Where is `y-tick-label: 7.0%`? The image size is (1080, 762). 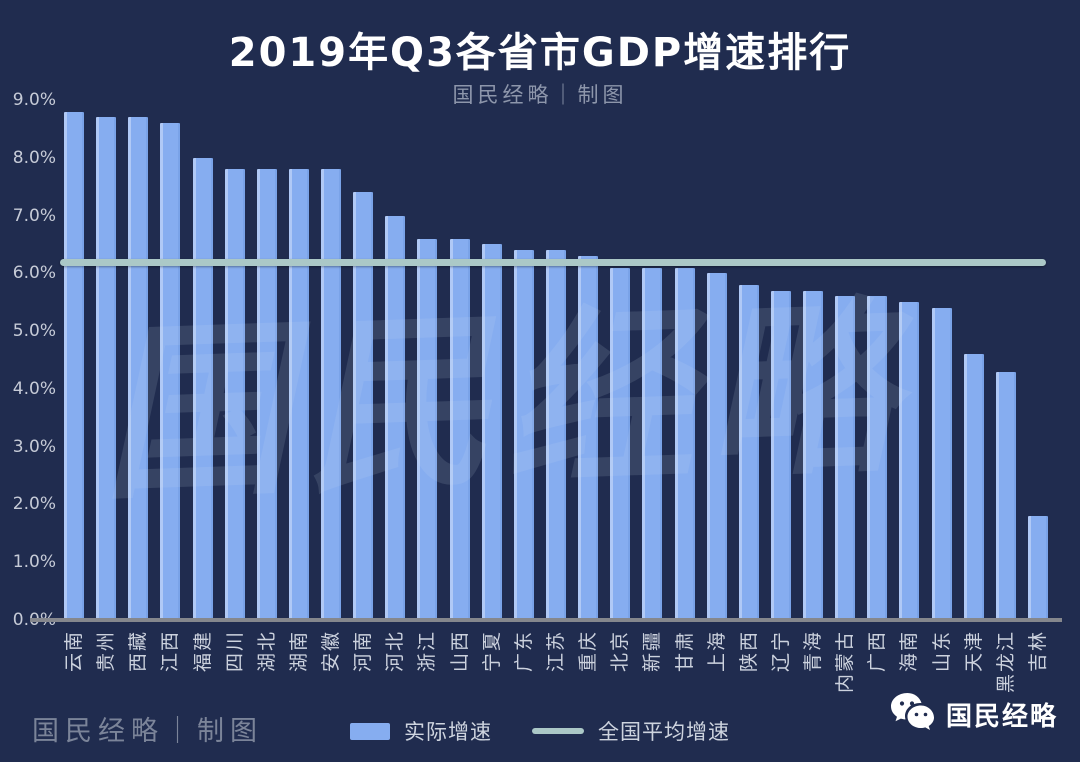
y-tick-label: 7.0% is located at coordinates (34, 215).